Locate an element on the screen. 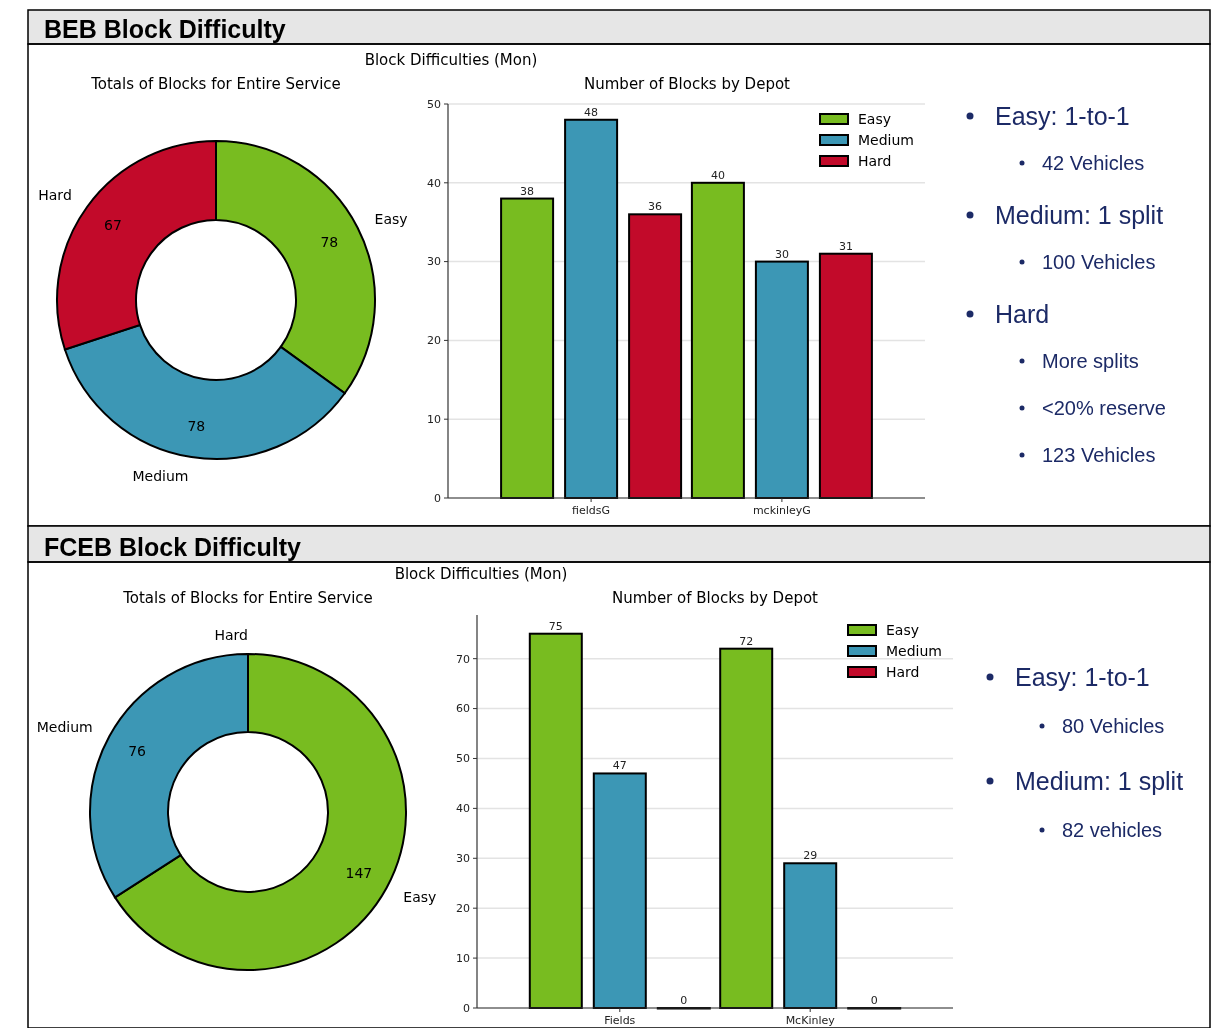  data-label: 47 is located at coordinates (619, 766).